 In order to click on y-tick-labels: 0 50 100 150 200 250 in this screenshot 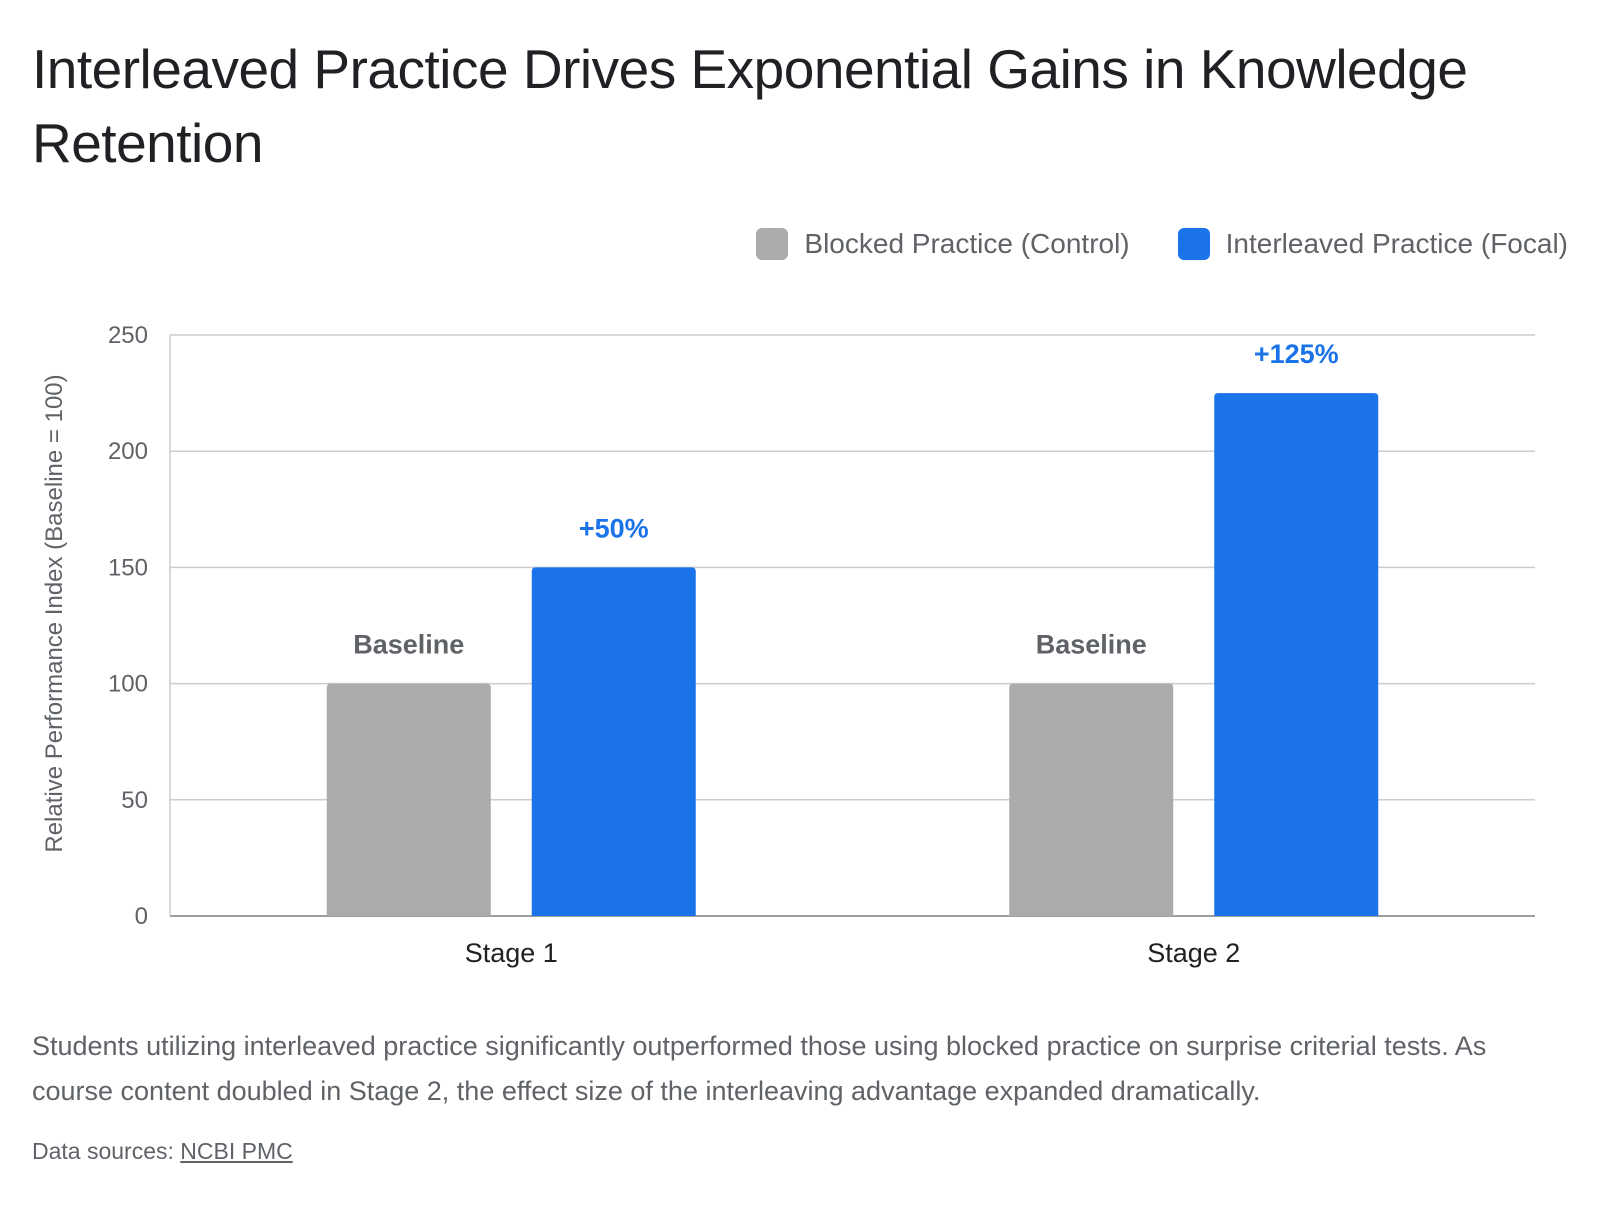, I will do `click(128, 626)`.